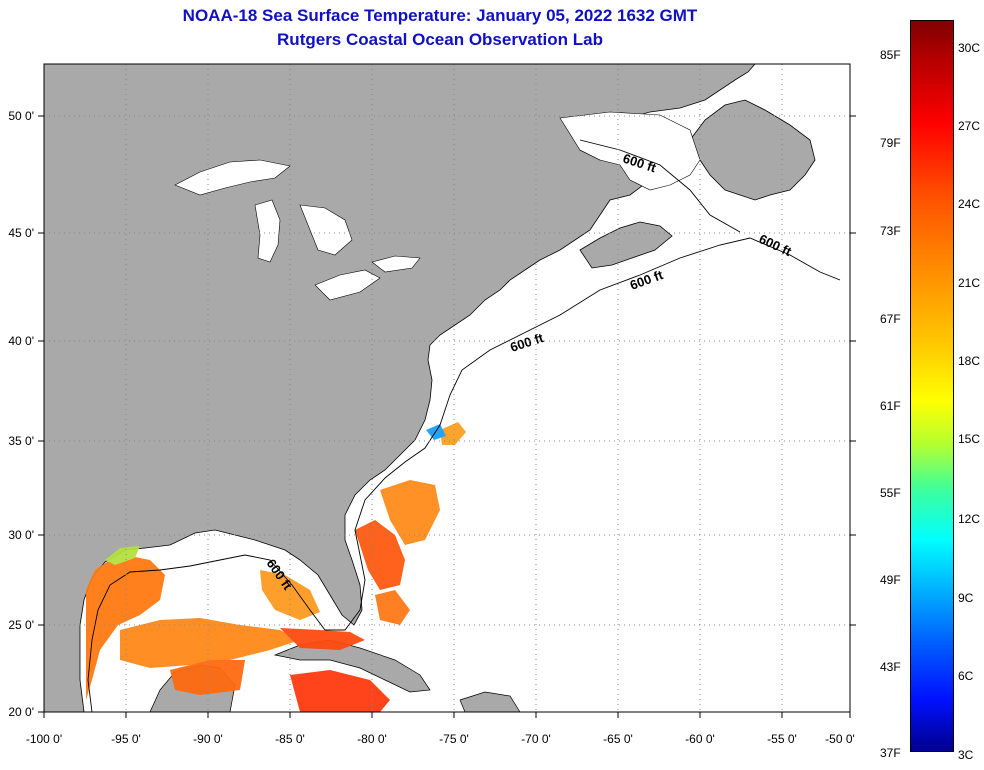 This screenshot has width=984, height=770. Describe the element at coordinates (782, 739) in the screenshot. I see `lon-label: -55 0'` at that location.